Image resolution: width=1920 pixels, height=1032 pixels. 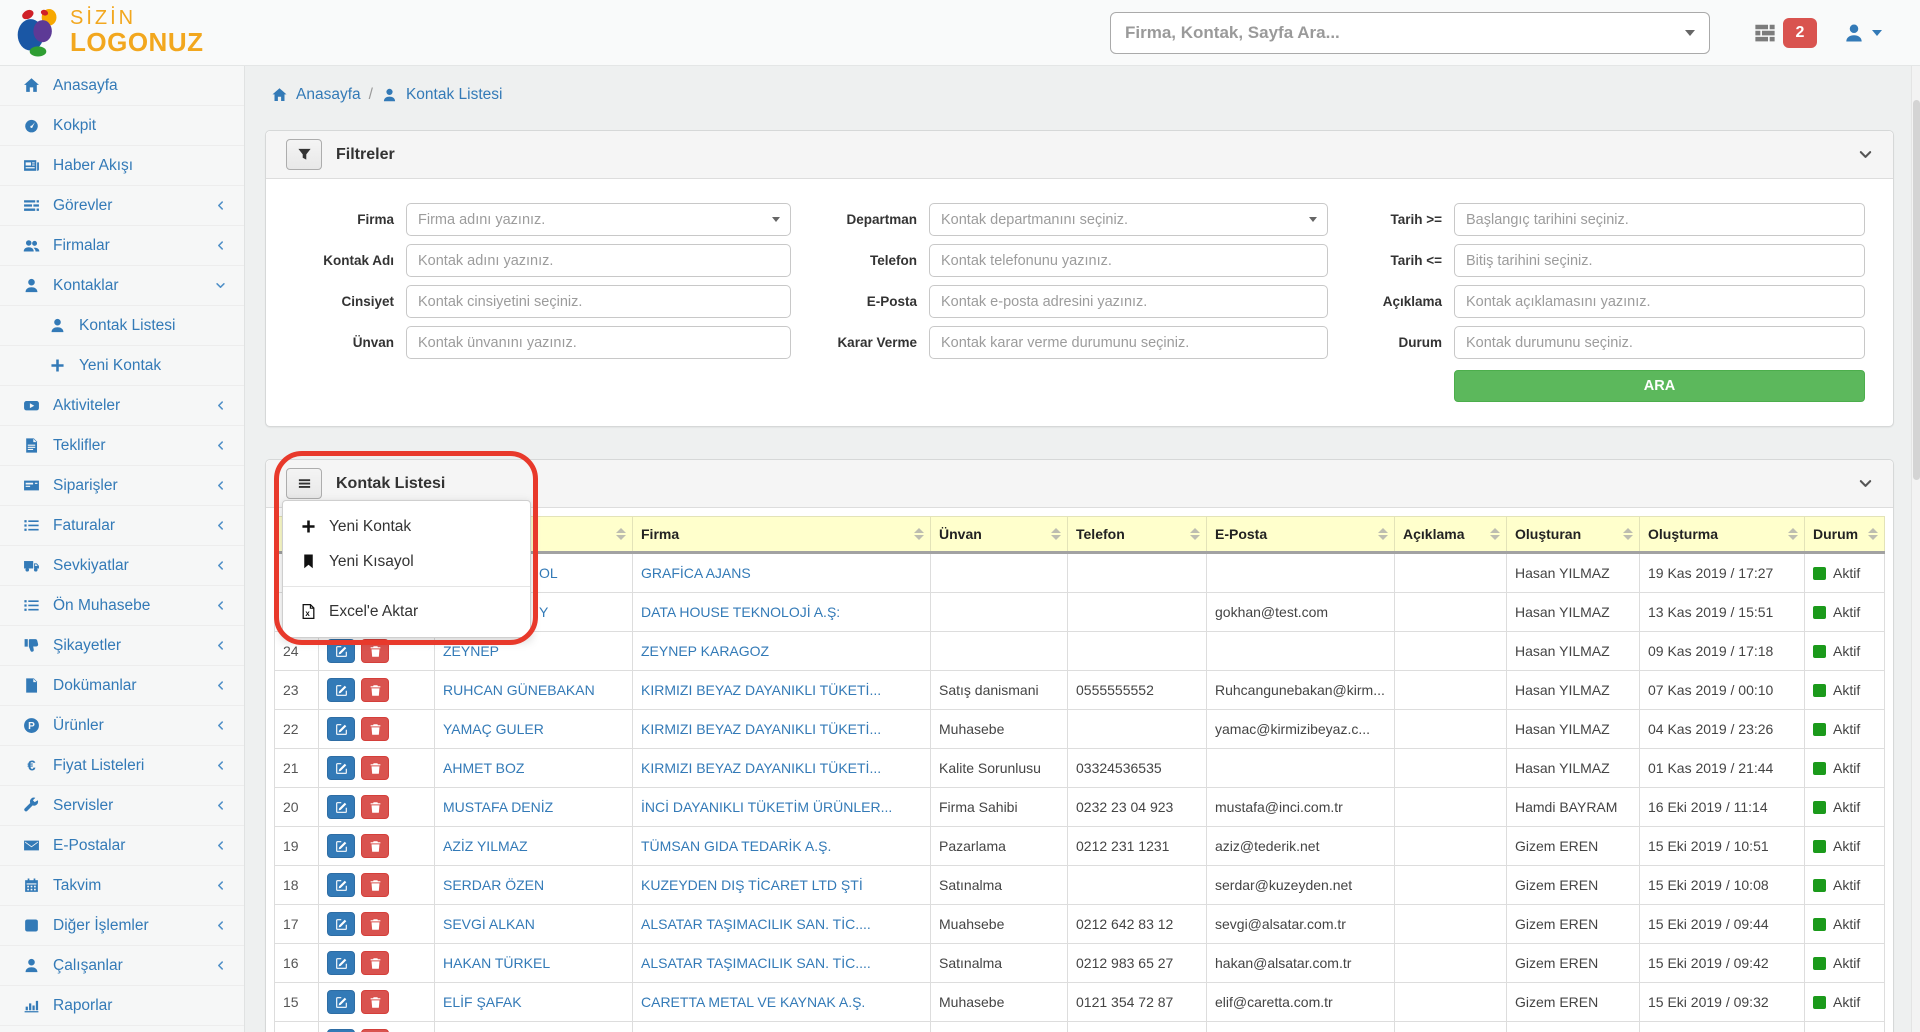 I want to click on column-header-telefon: Telefon, so click(x=1137, y=535).